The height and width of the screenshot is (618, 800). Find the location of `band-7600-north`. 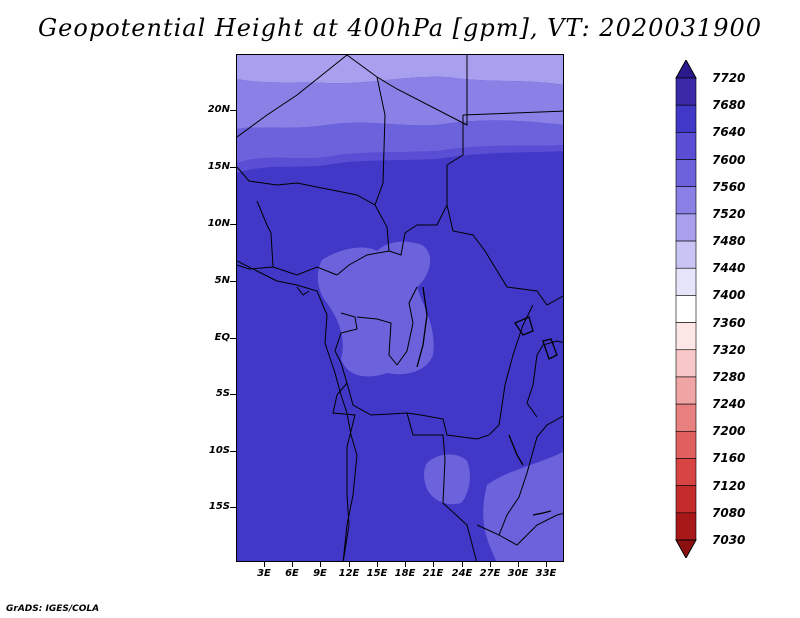

band-7600-north is located at coordinates (400, 141).